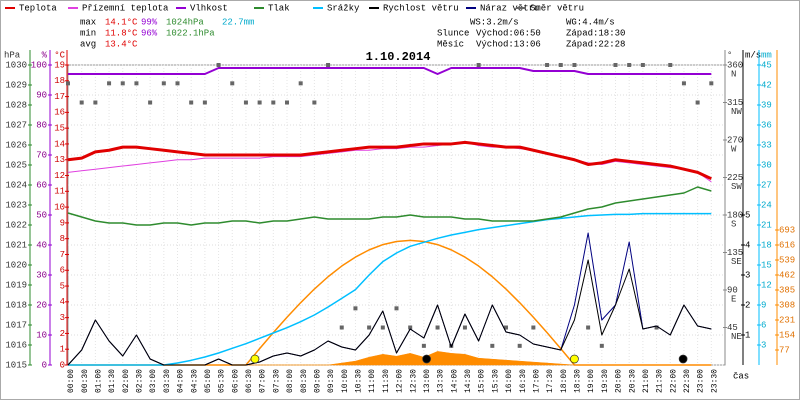 This screenshot has height=400, width=800. I want to click on stat-label: avg, so click(88, 44).